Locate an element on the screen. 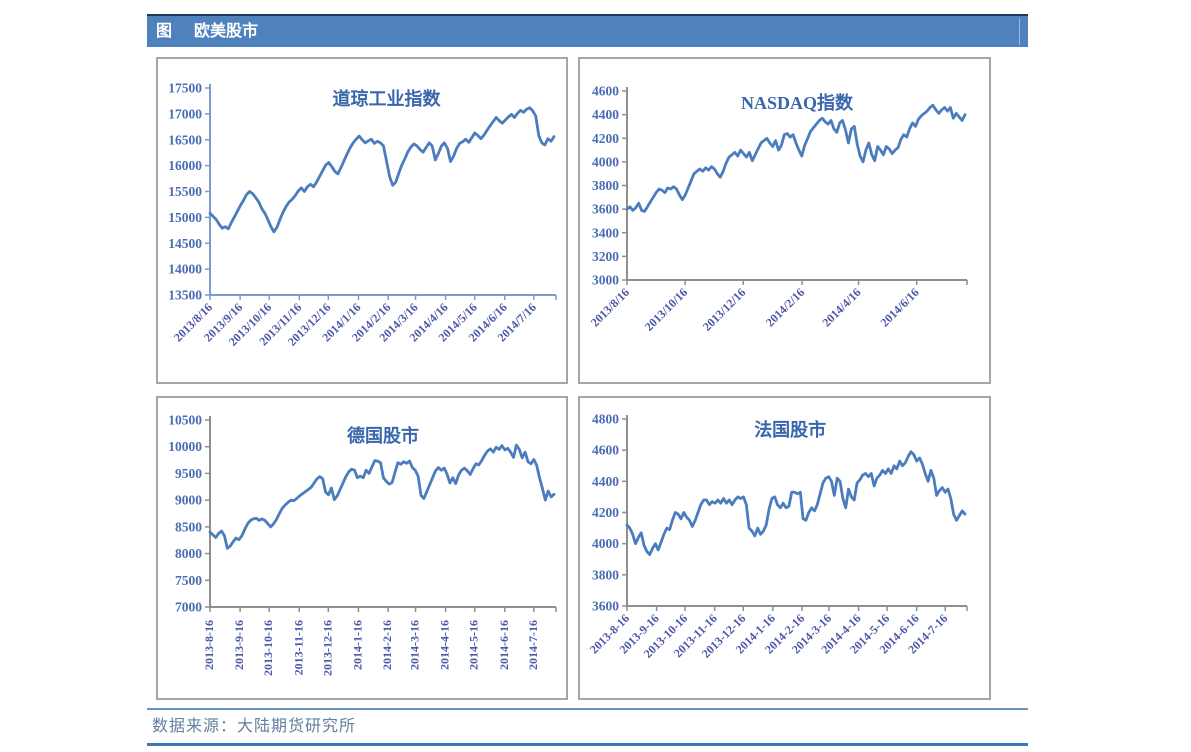 This screenshot has height=752, width=1191. x-tick-label: 2014-1-16 is located at coordinates (357, 645).